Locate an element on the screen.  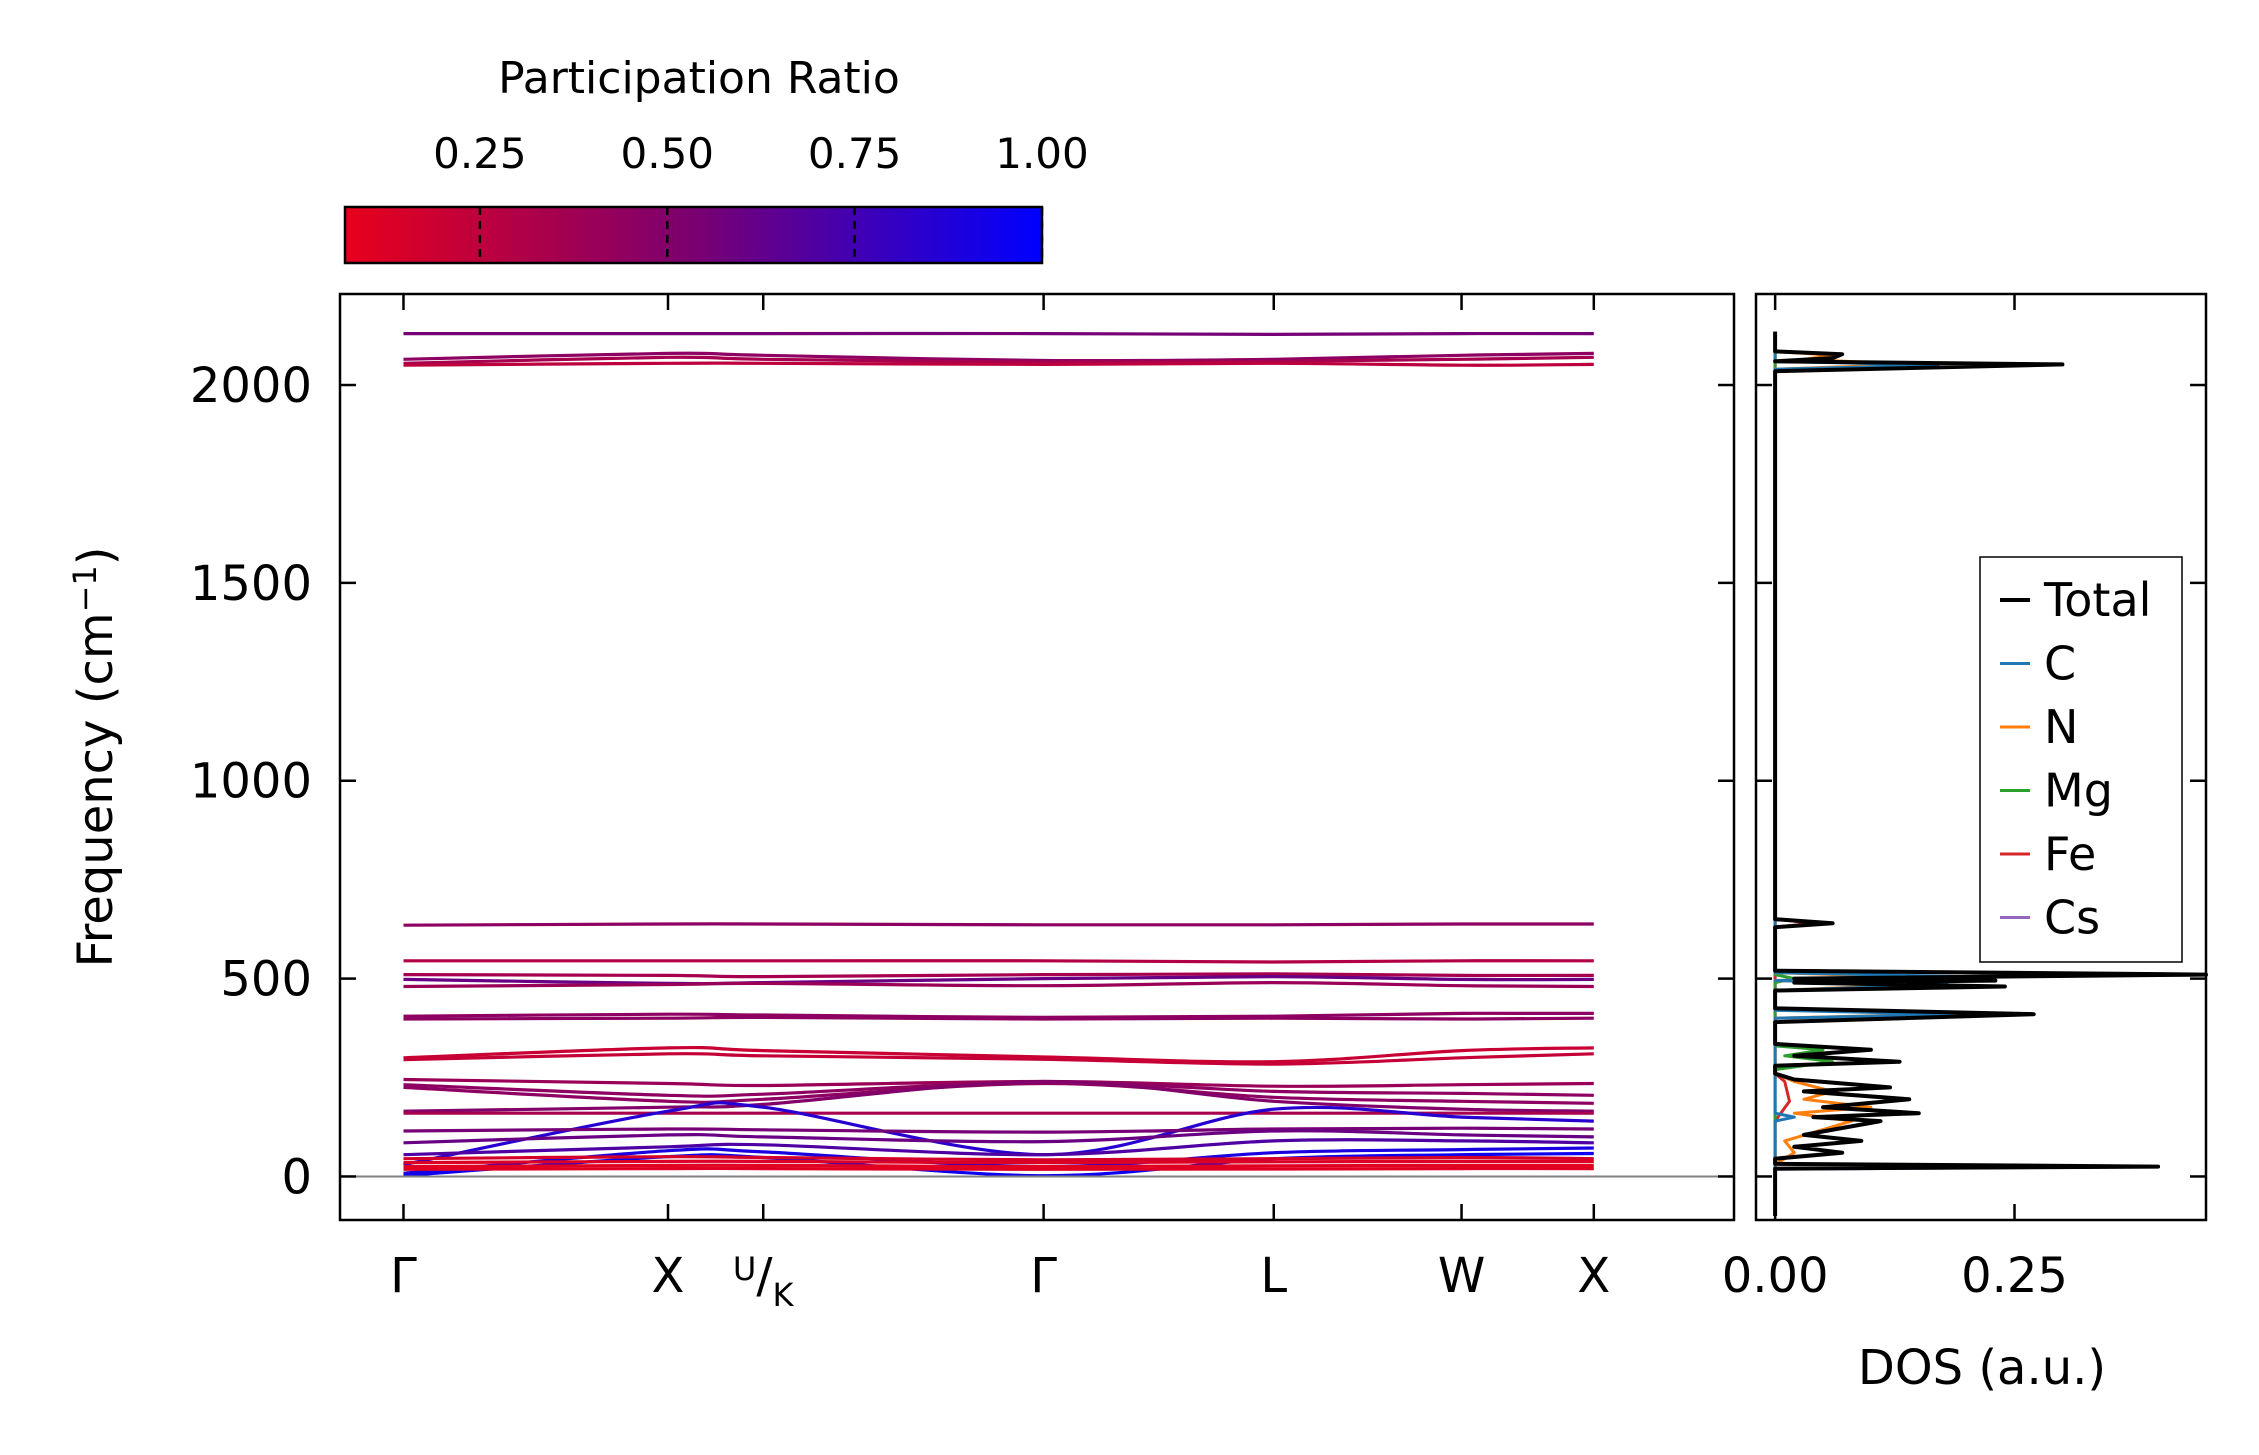
dos-series-fe is located at coordinates (1794, 773).